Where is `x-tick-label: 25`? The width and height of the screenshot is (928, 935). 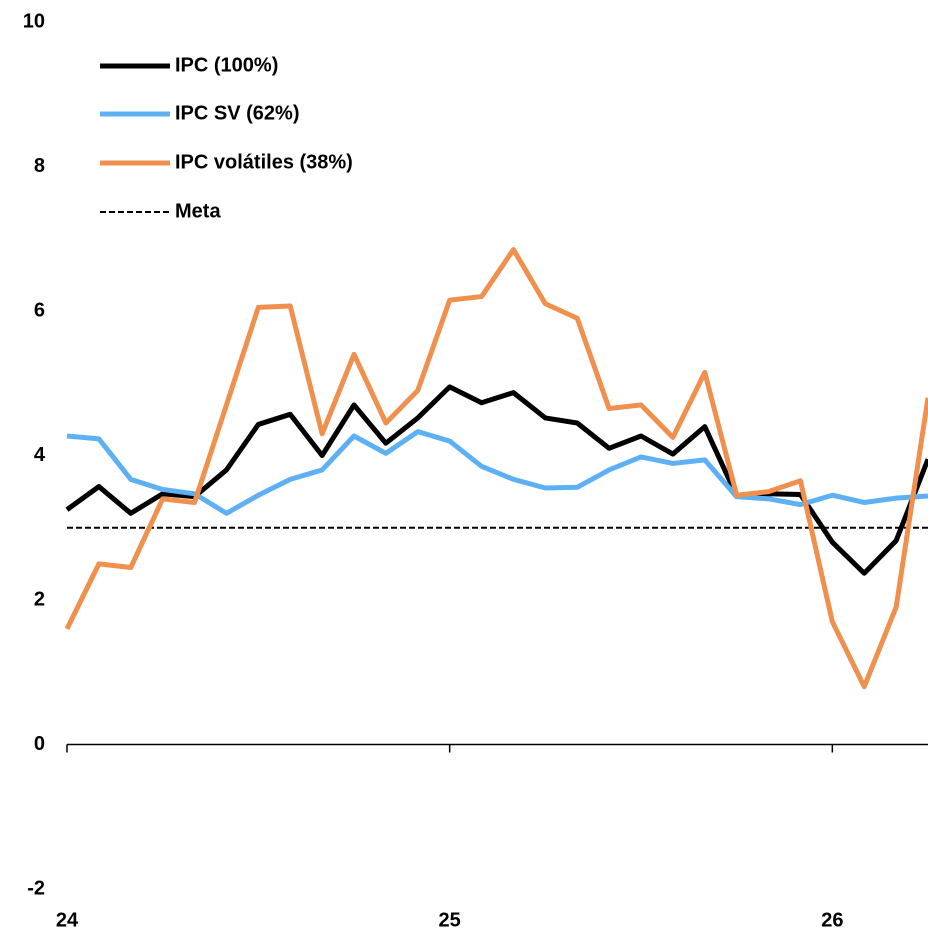
x-tick-label: 25 is located at coordinates (450, 920).